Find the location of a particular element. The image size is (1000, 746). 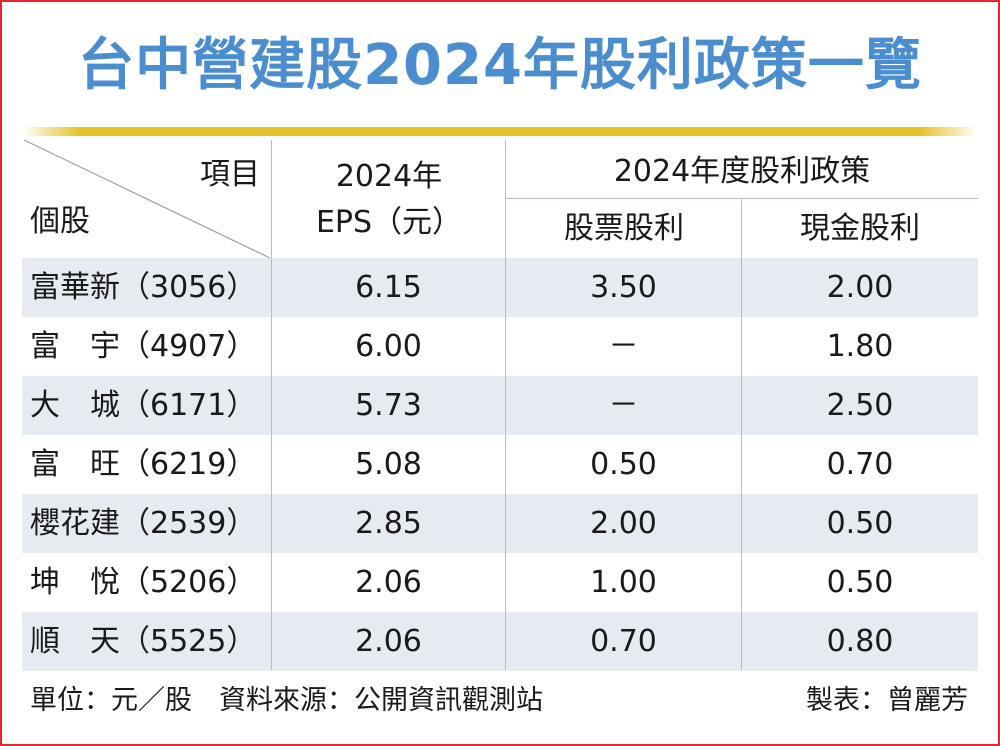

cell-cash-dividend: 1.80 is located at coordinates (860, 346).